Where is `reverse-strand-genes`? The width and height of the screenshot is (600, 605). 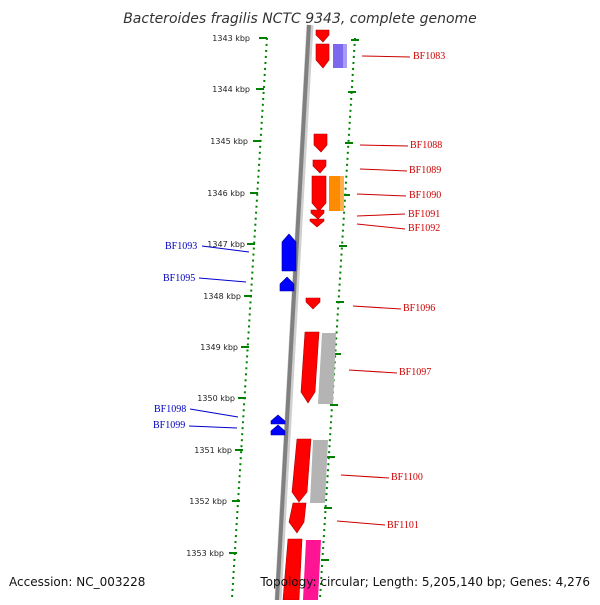 reverse-strand-genes is located at coordinates (283, 334).